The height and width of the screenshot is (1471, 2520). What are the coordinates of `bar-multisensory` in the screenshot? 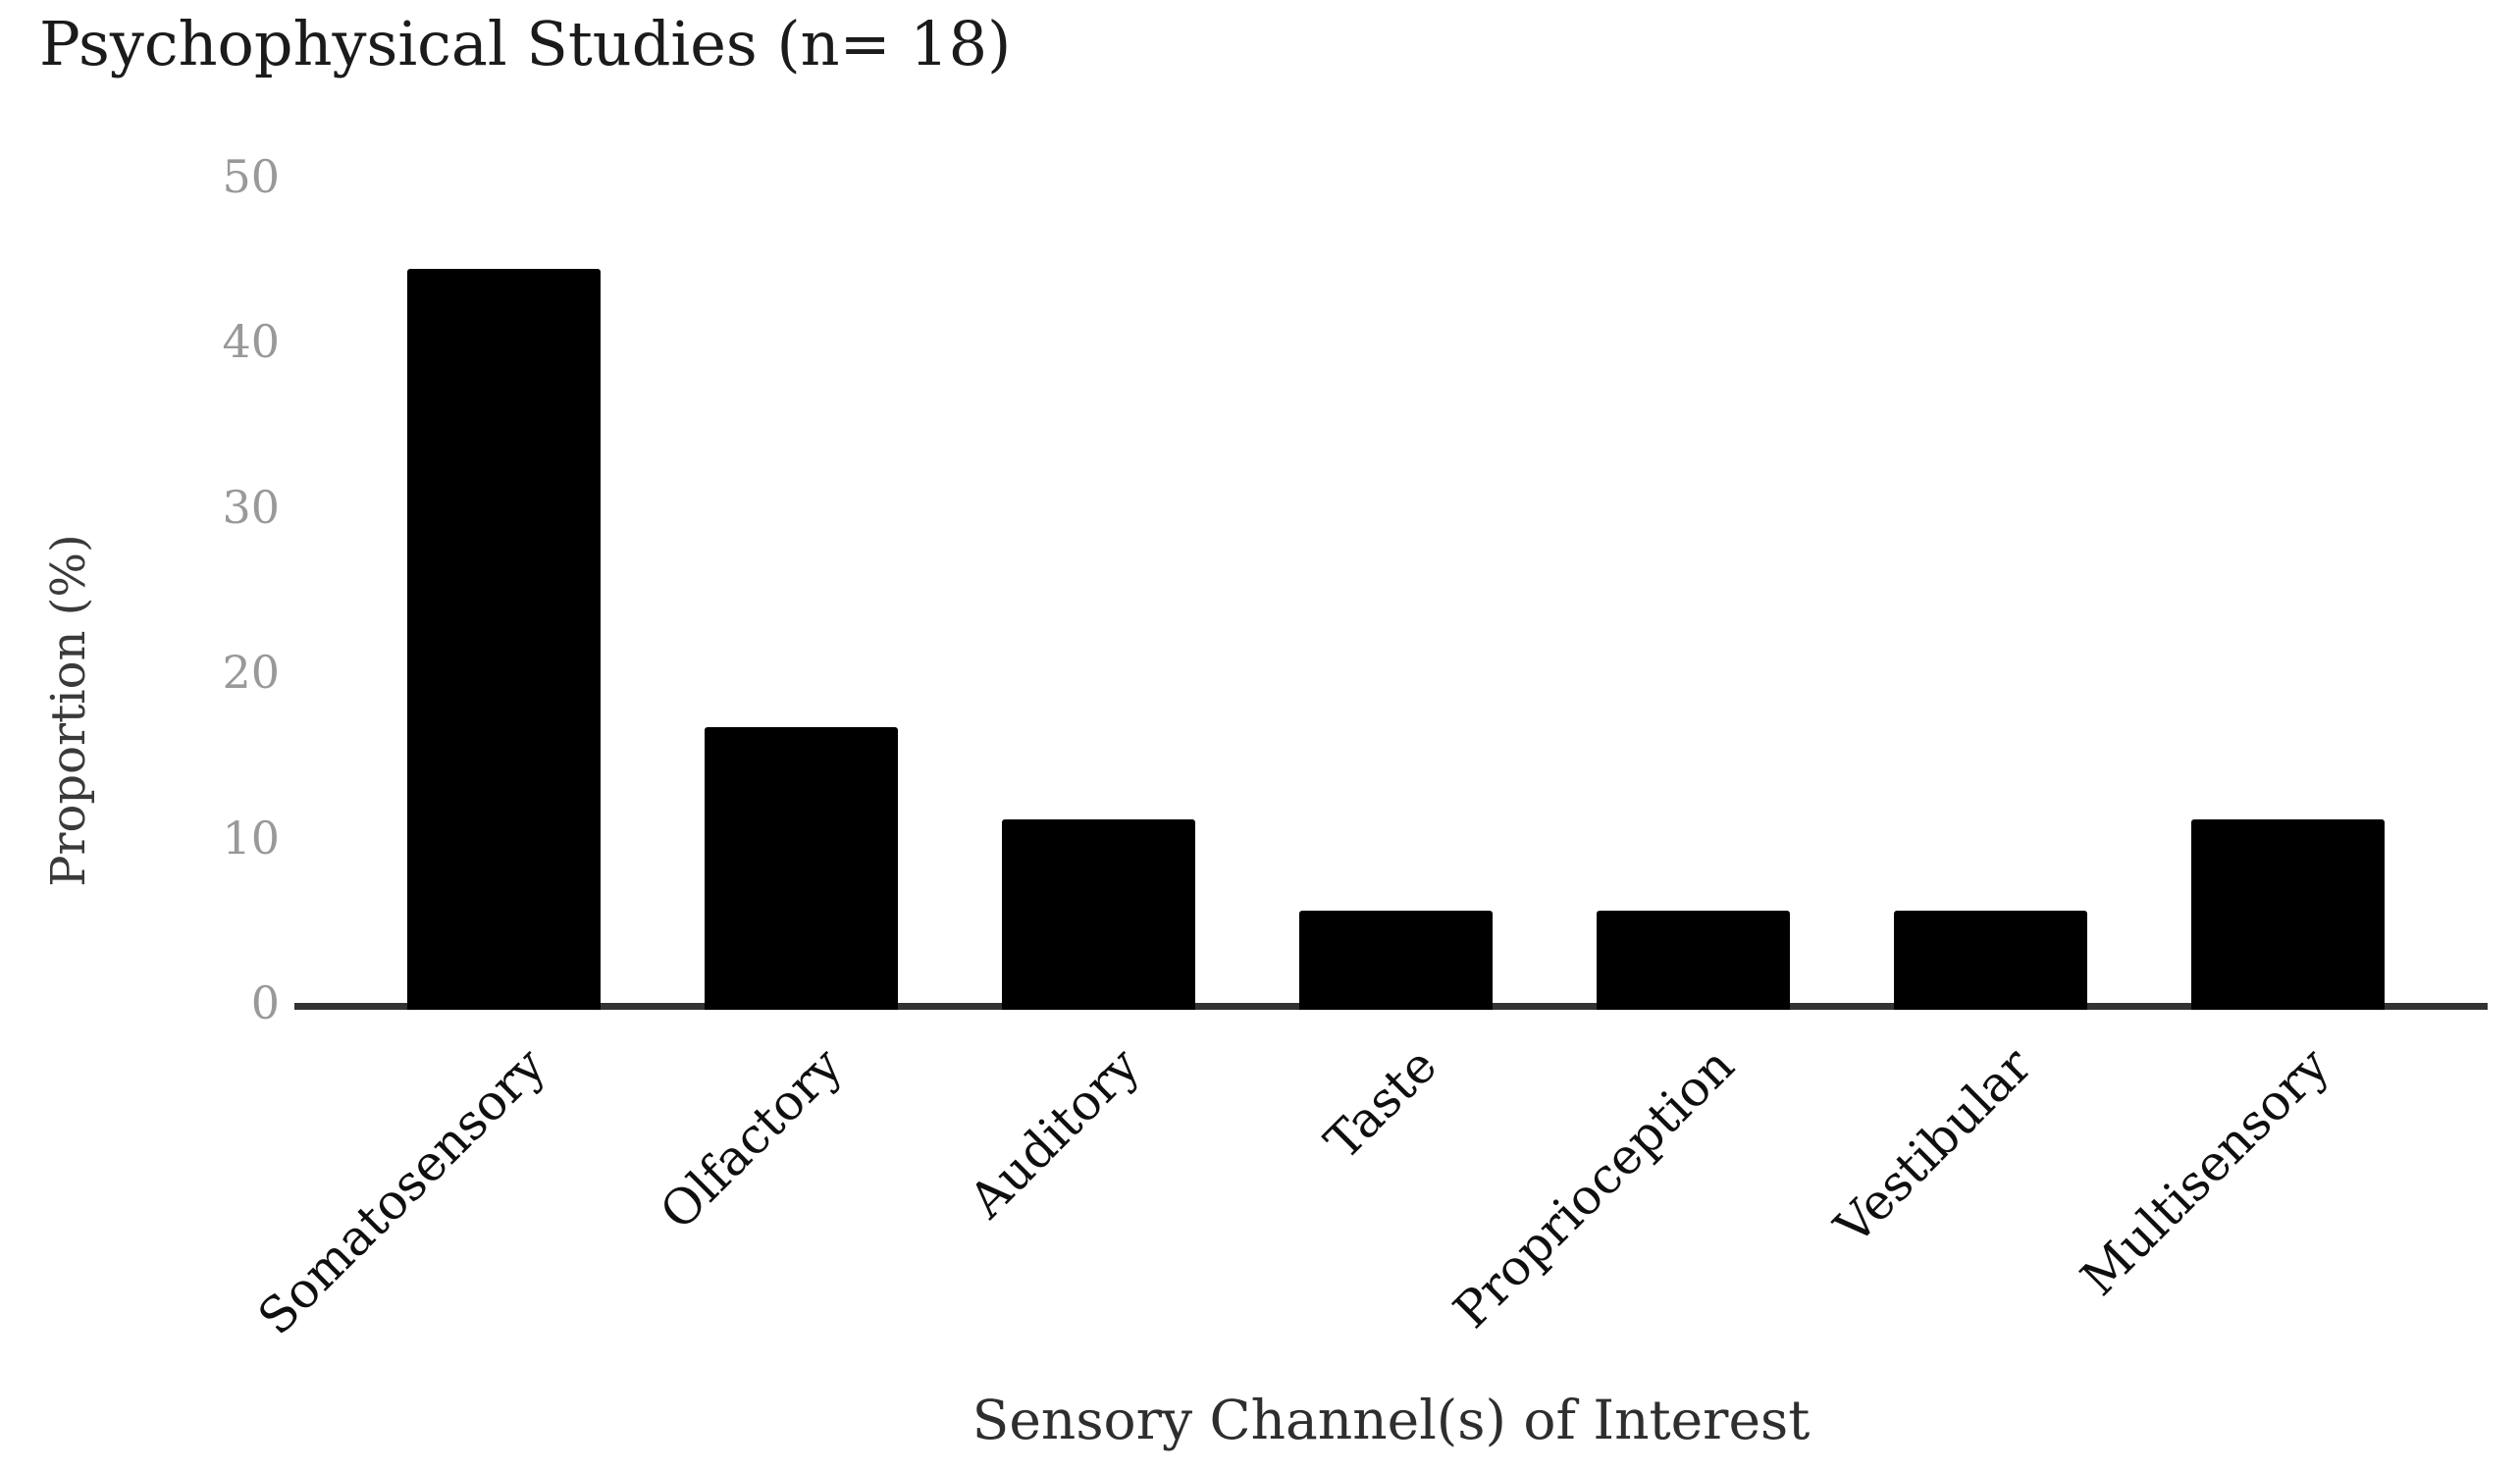 It's located at (2287, 914).